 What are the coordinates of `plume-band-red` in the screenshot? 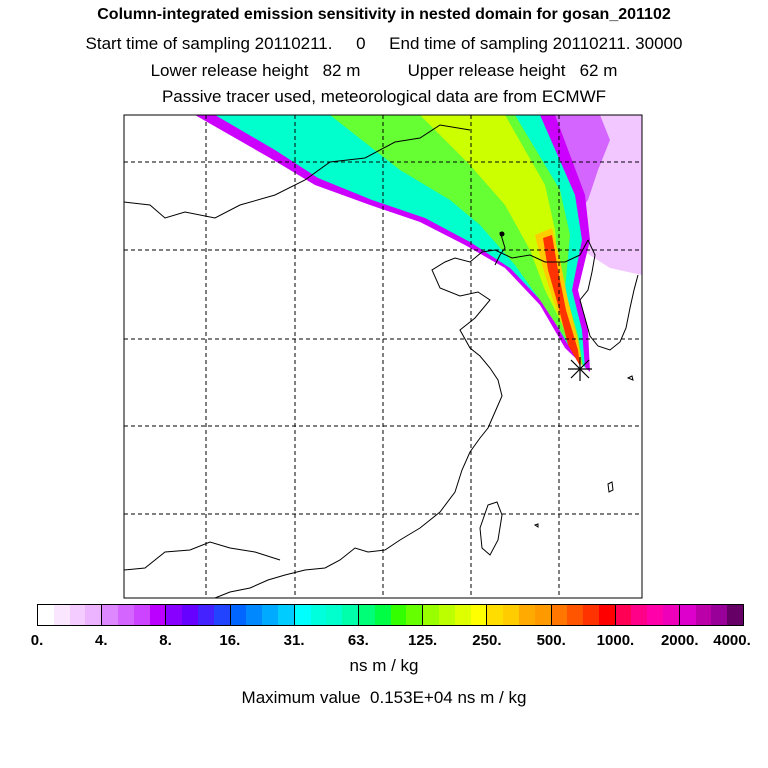 It's located at (561, 300).